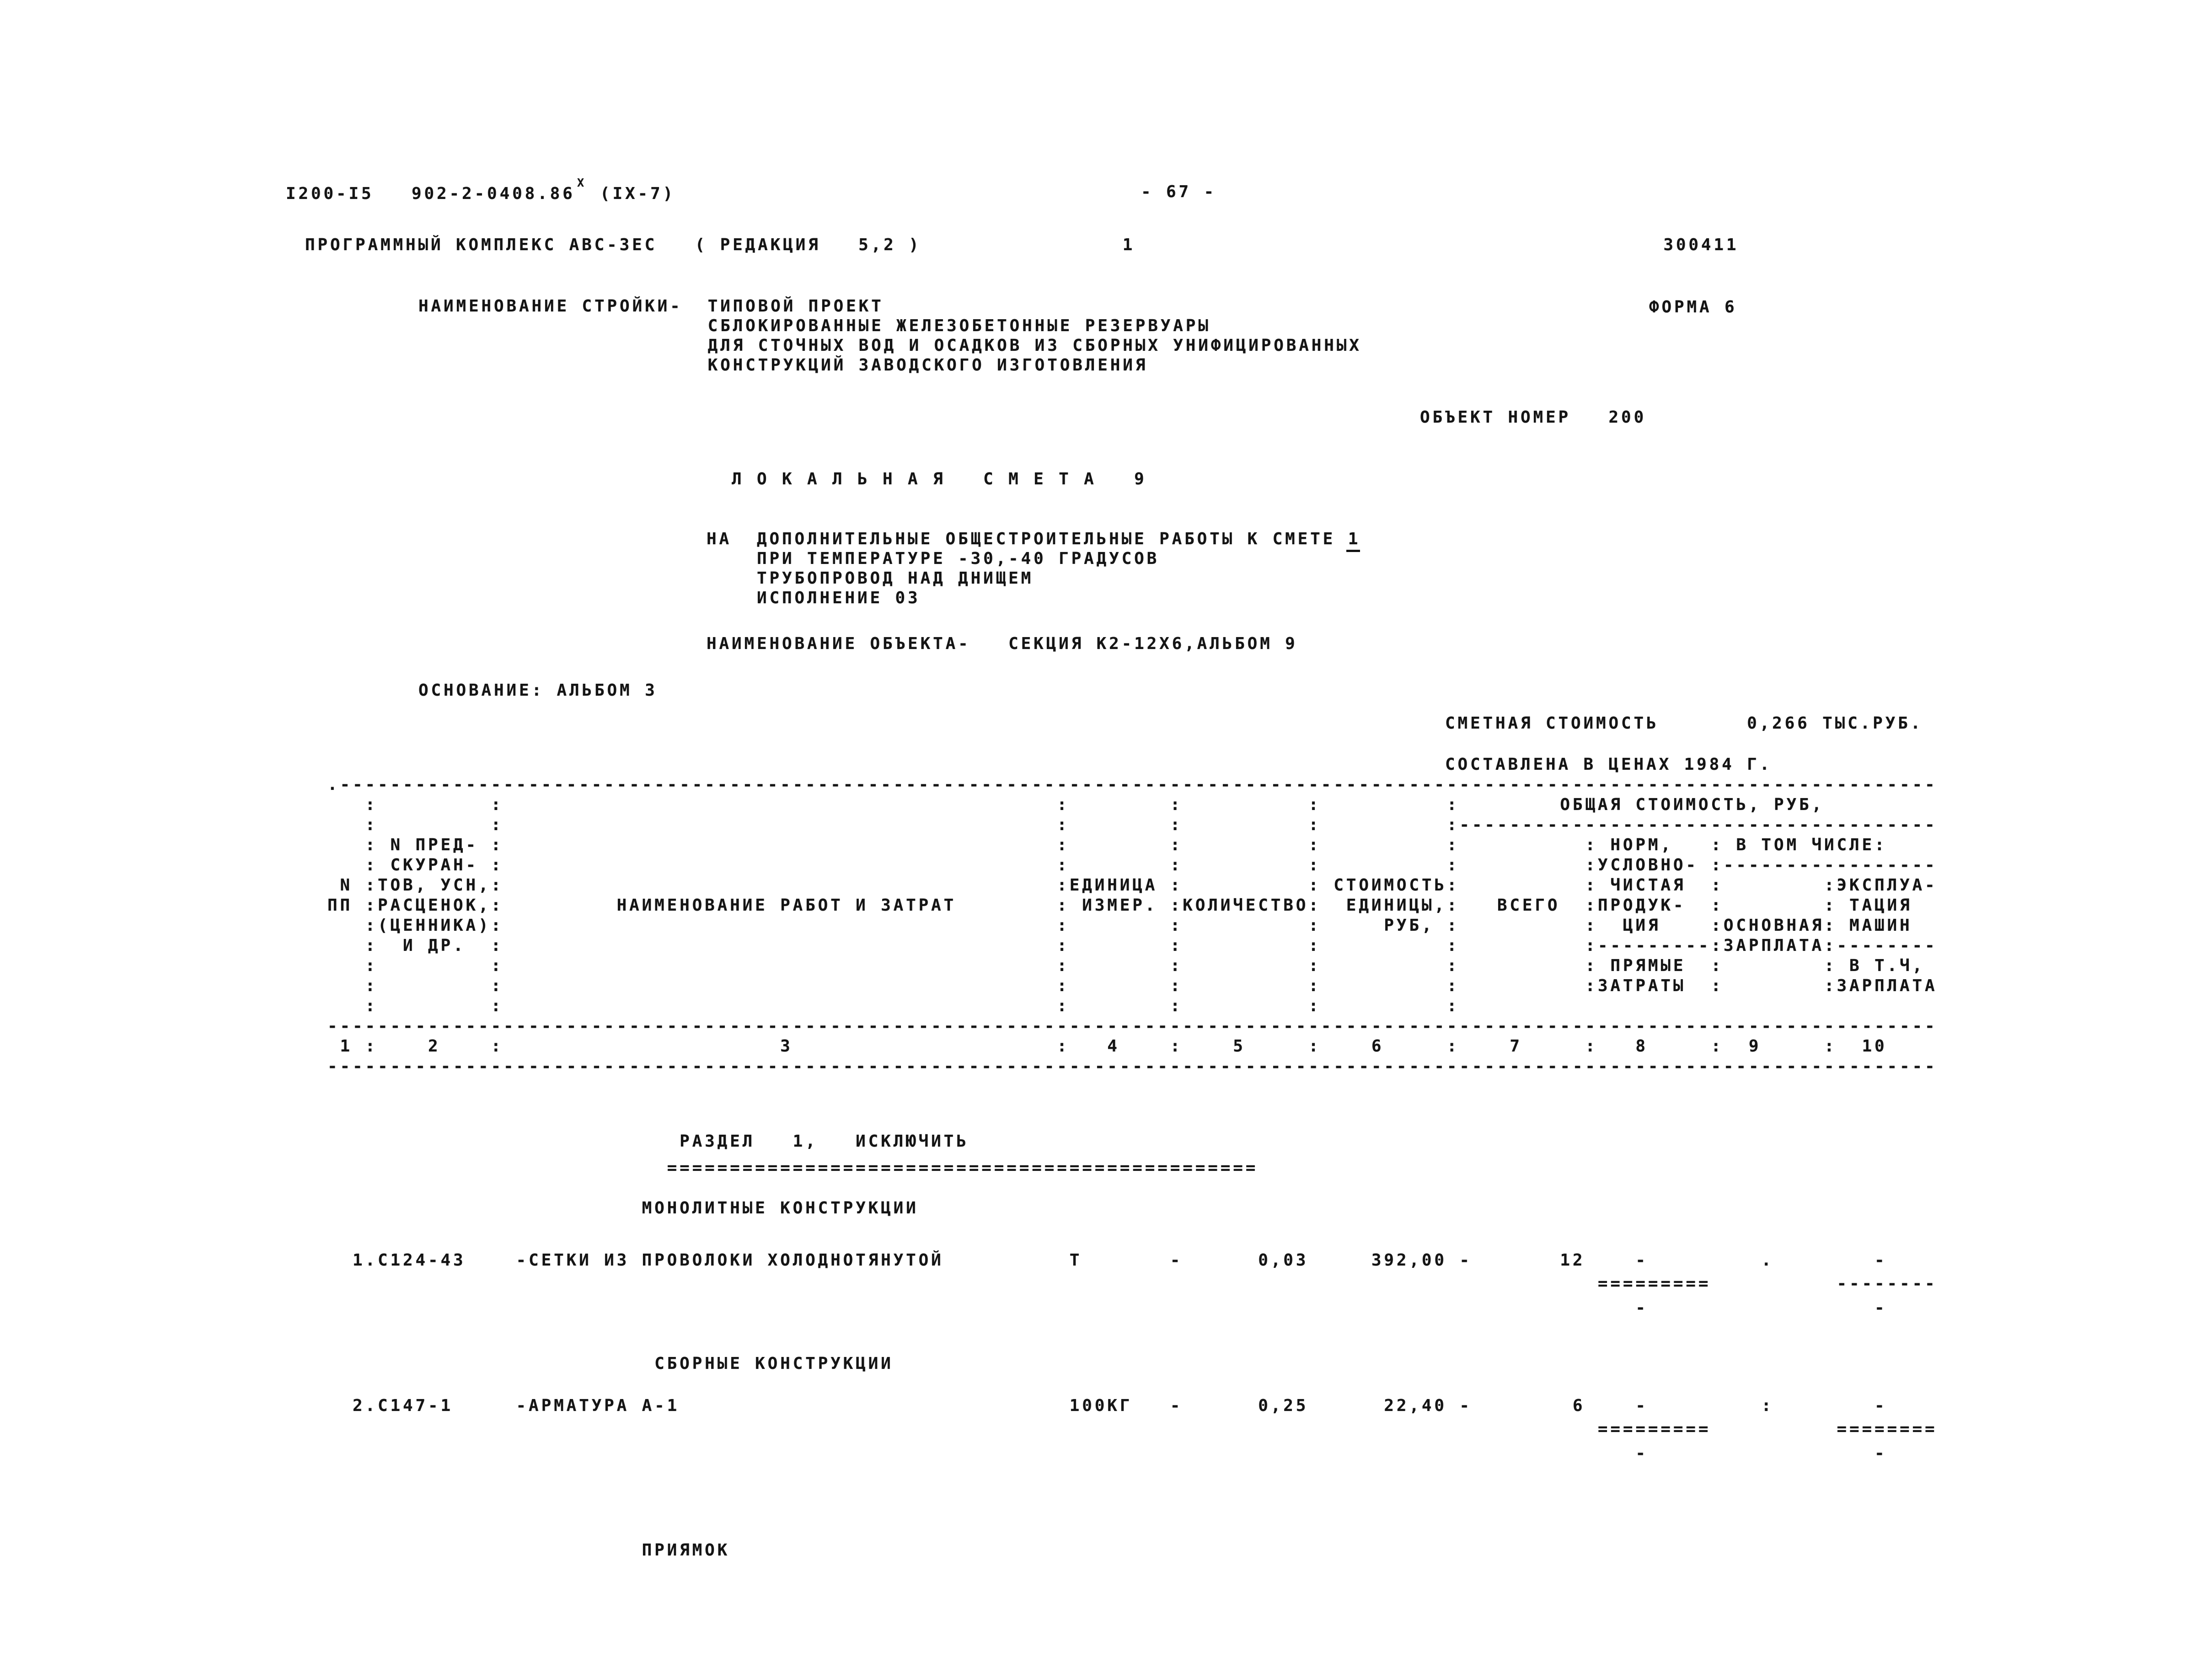 This screenshot has width=2212, height=1668. Describe the element at coordinates (581, 182) in the screenshot. I see `doc-code-superscript: X` at that location.